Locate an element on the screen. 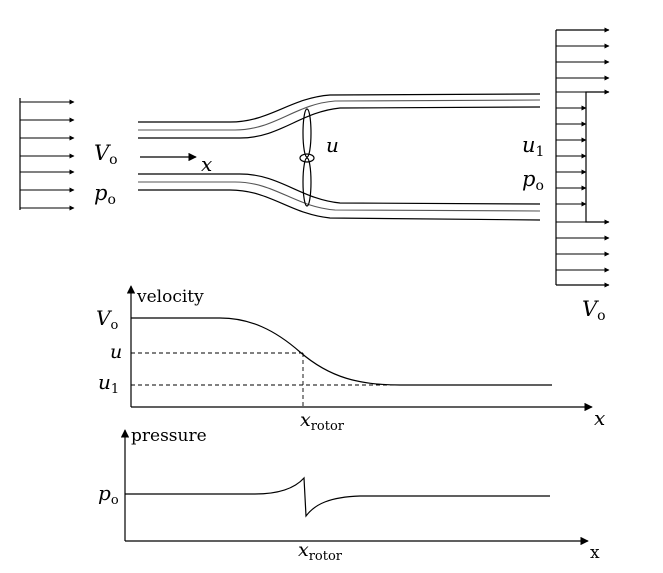 This screenshot has height=573, width=663. velocity-curve is located at coordinates (341, 351).